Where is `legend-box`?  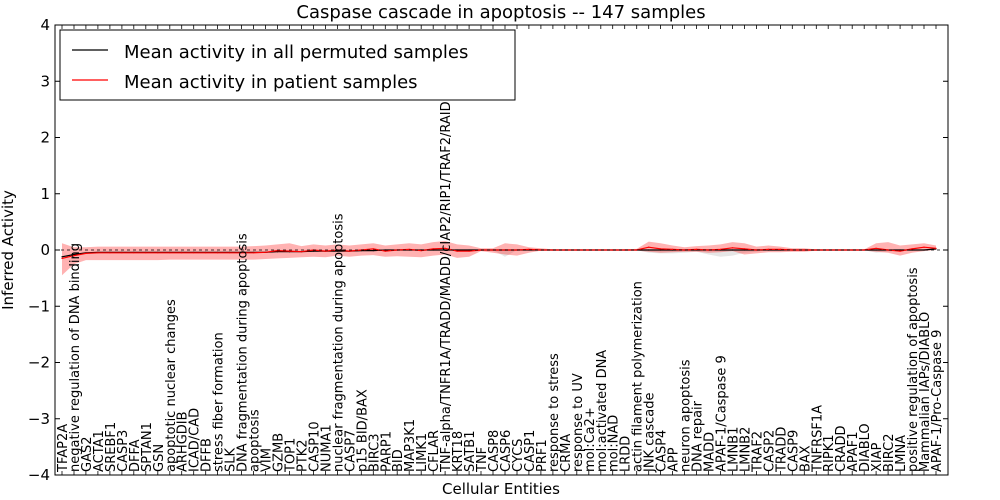
legend-box is located at coordinates (287, 65).